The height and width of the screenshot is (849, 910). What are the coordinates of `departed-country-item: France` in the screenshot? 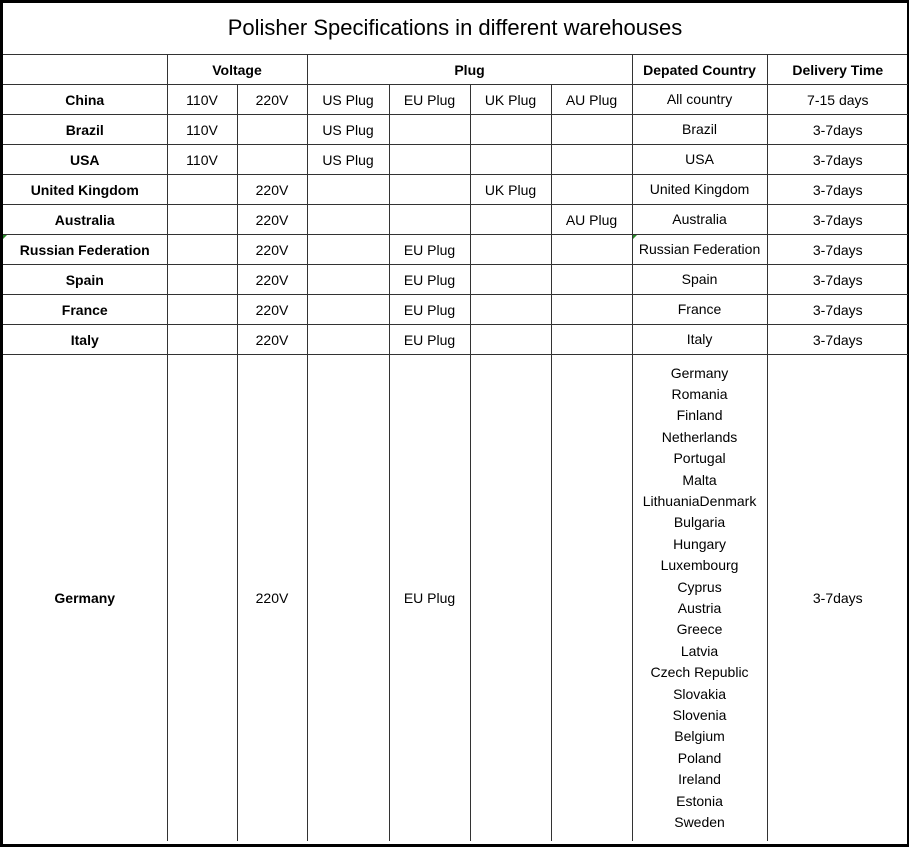 It's located at (699, 308).